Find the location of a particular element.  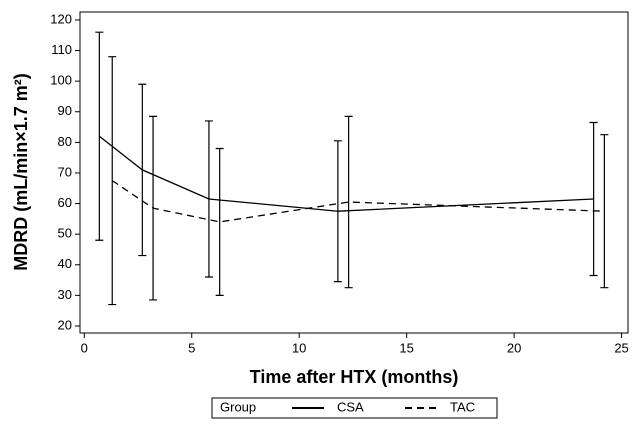

y-tick-label: 40 is located at coordinates (65, 263).